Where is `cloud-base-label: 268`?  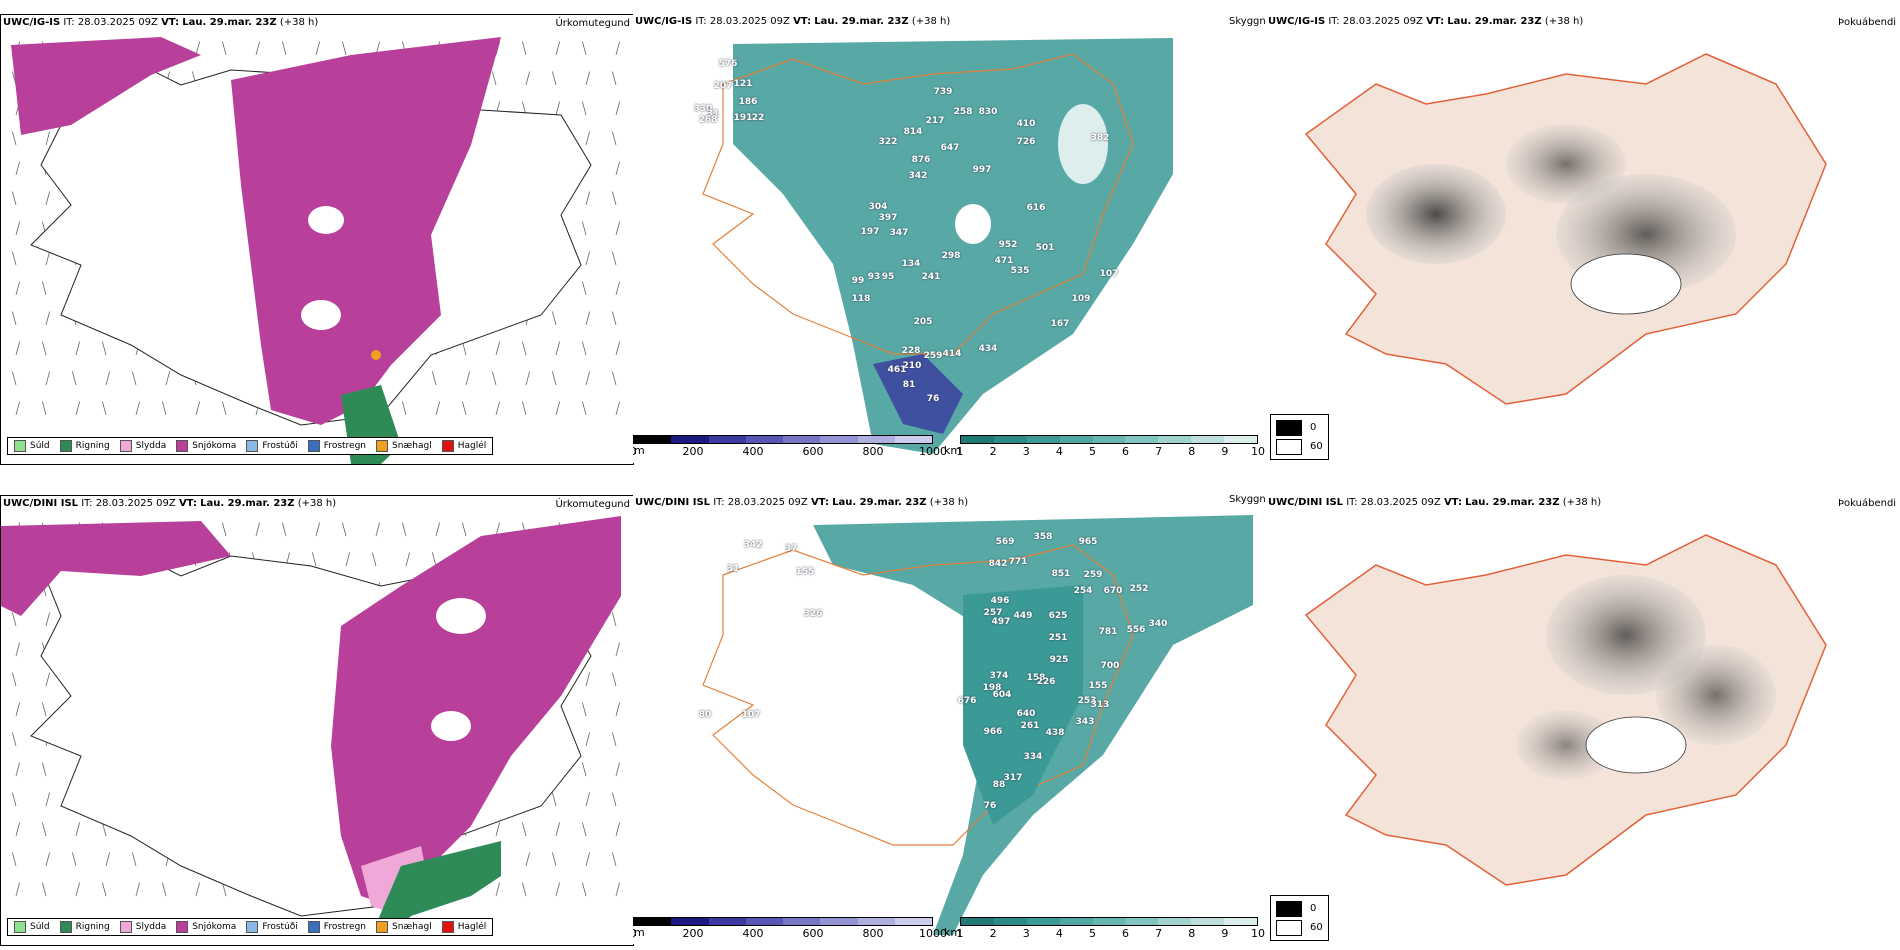
cloud-base-label: 268 is located at coordinates (708, 120).